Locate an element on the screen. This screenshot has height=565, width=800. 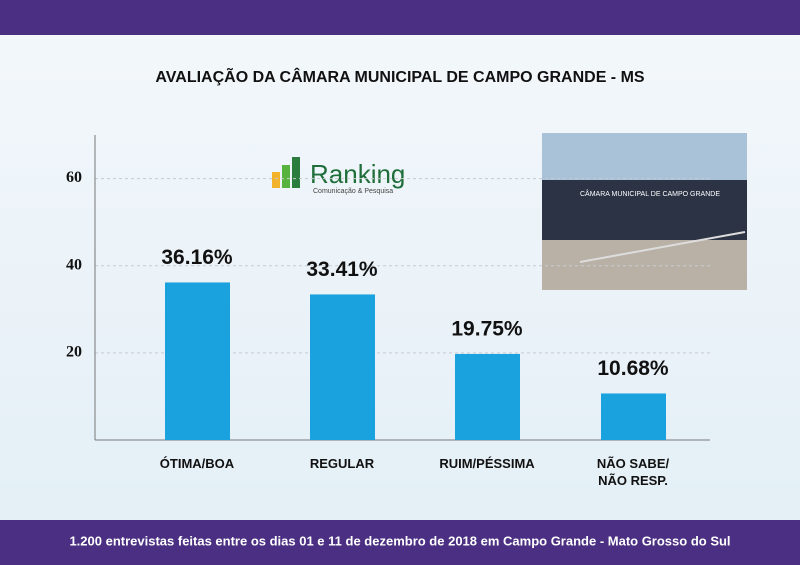
logo-tagline: Comunicação & Pesquisa is located at coordinates (353, 191).